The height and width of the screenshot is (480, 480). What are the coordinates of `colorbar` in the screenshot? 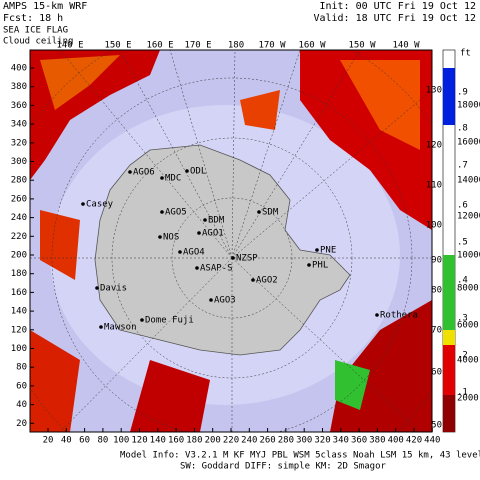 It's located at (449, 241).